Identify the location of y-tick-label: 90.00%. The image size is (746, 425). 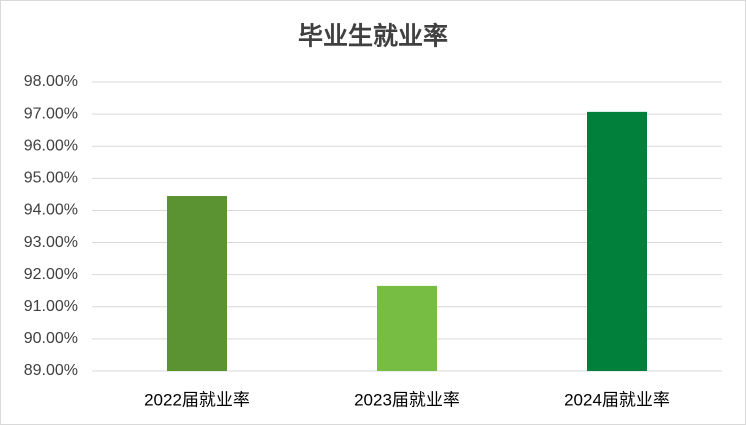
(51, 338).